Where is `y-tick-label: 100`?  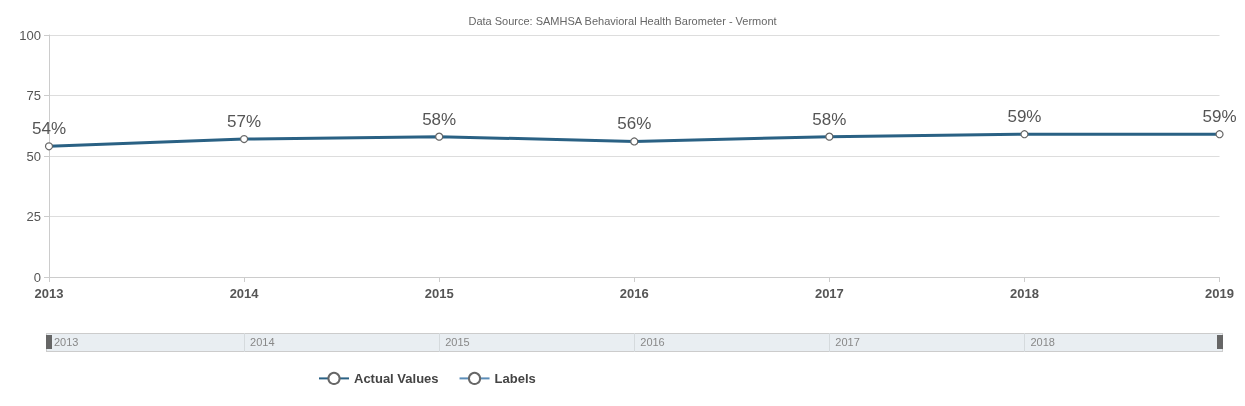 y-tick-label: 100 is located at coordinates (30, 35).